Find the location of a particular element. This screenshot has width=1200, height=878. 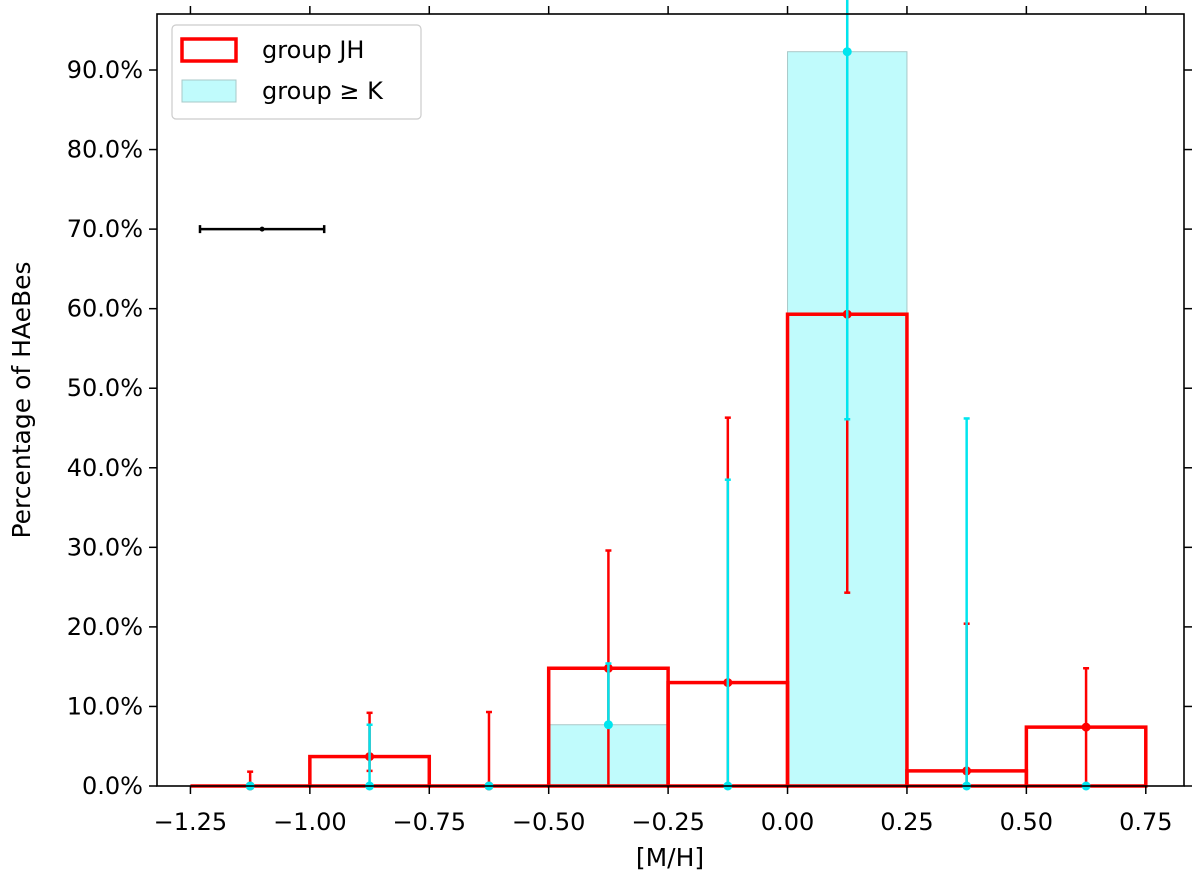

y-tick-label-3: 30.0% is located at coordinates (105, 547).